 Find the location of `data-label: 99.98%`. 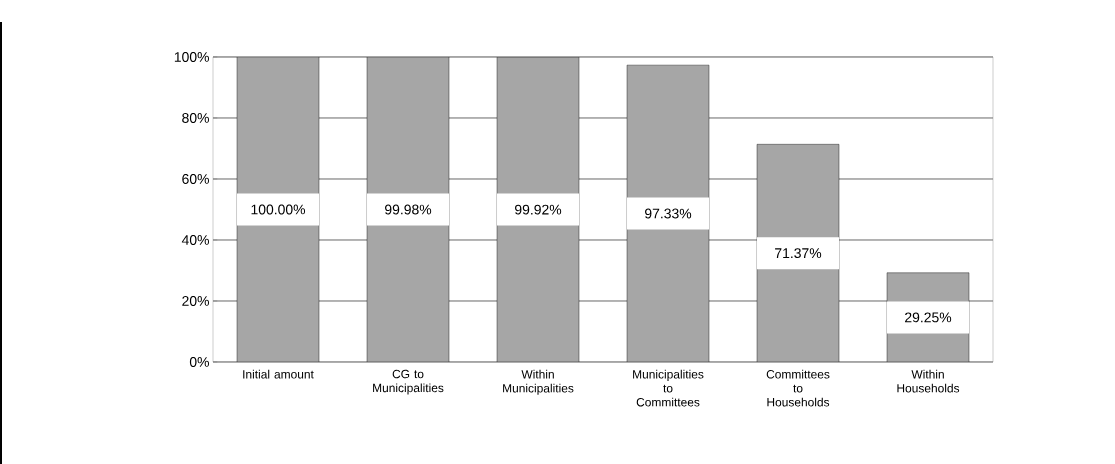

data-label: 99.98% is located at coordinates (408, 209).